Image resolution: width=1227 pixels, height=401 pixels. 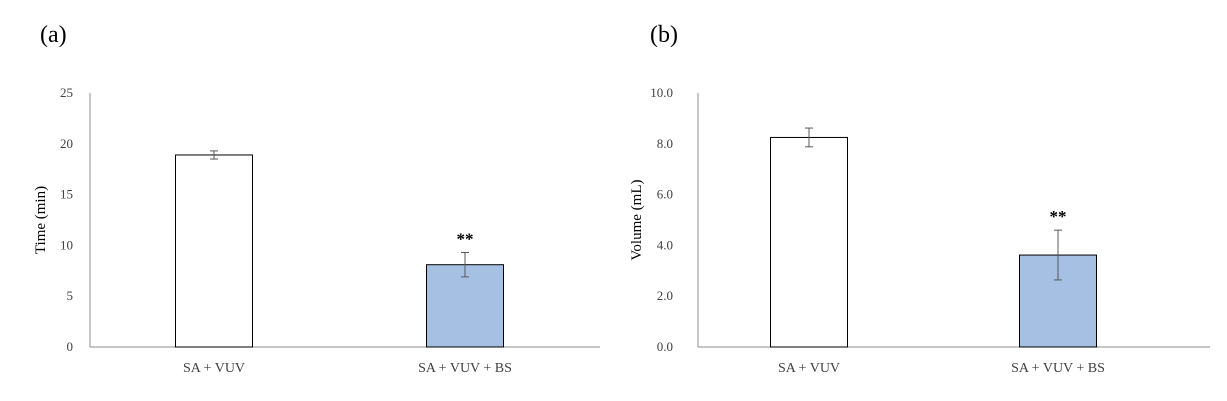 What do you see at coordinates (665, 346) in the screenshot?
I see `y-tick-label: 0.0` at bounding box center [665, 346].